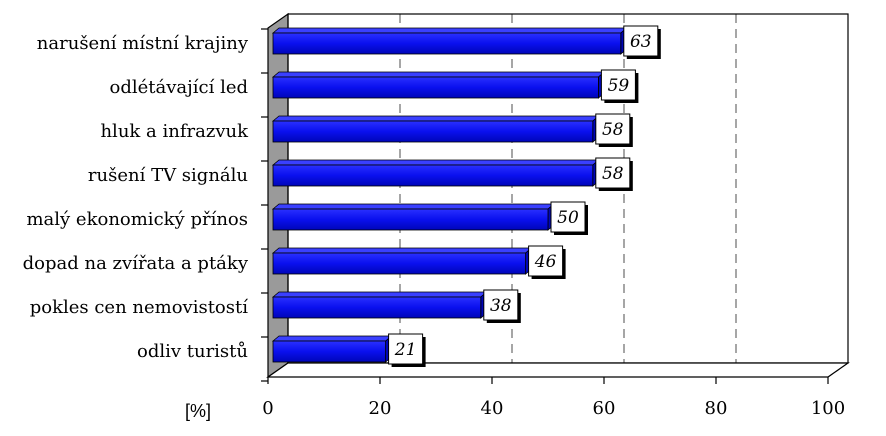  Describe the element at coordinates (136, 263) in the screenshot. I see `category-label: dopad na zvířata a ptáky` at that location.